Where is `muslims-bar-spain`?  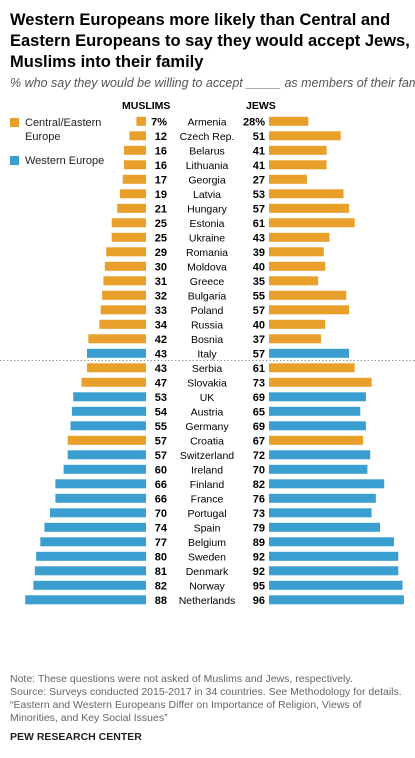 muslims-bar-spain is located at coordinates (95, 527).